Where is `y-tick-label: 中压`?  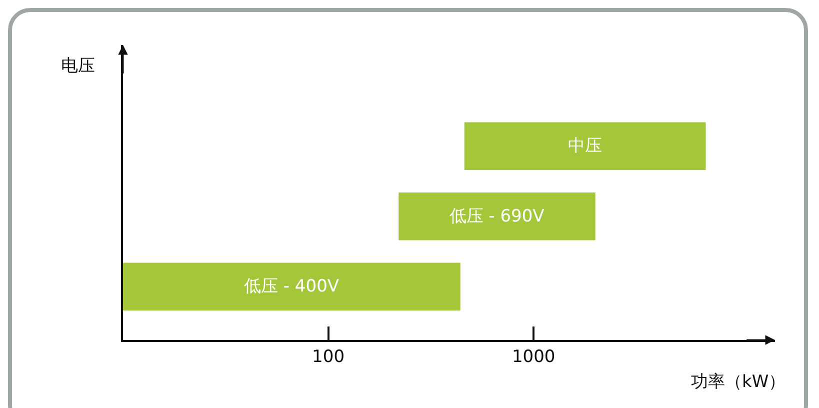
y-tick-label: 中压 is located at coordinates (585, 146).